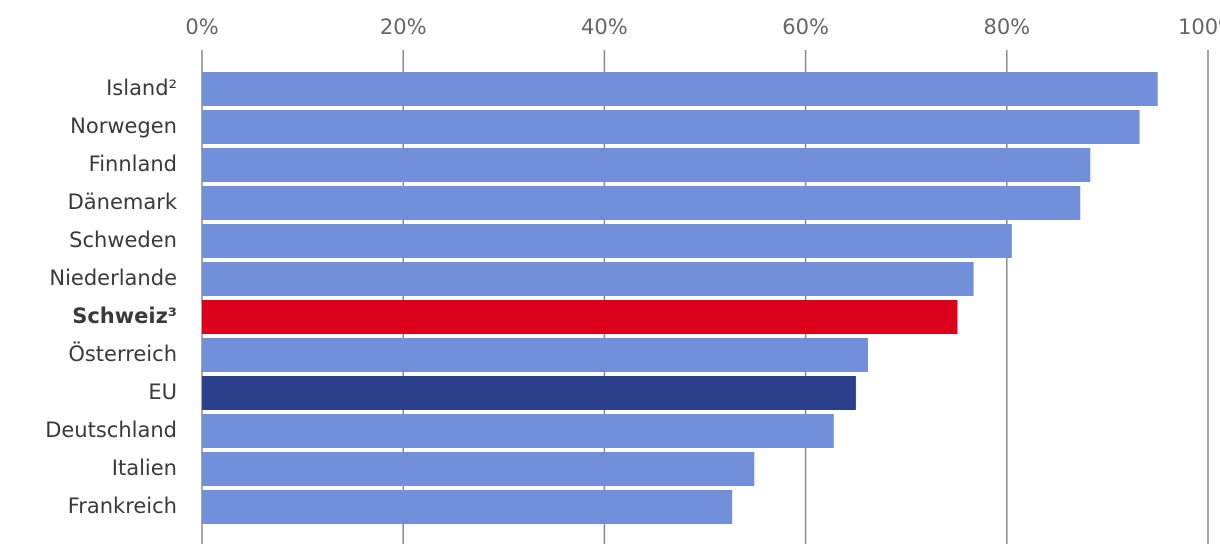 This screenshot has width=1220, height=554. Describe the element at coordinates (162, 392) in the screenshot. I see `y-tick-label: EU` at that location.